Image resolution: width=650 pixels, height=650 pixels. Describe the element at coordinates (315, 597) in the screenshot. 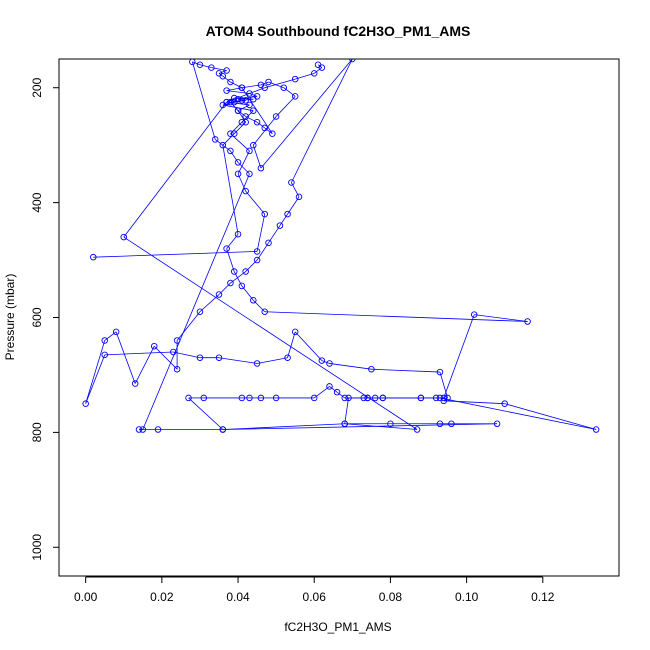

I see `x-tick-label: 0.06` at that location.